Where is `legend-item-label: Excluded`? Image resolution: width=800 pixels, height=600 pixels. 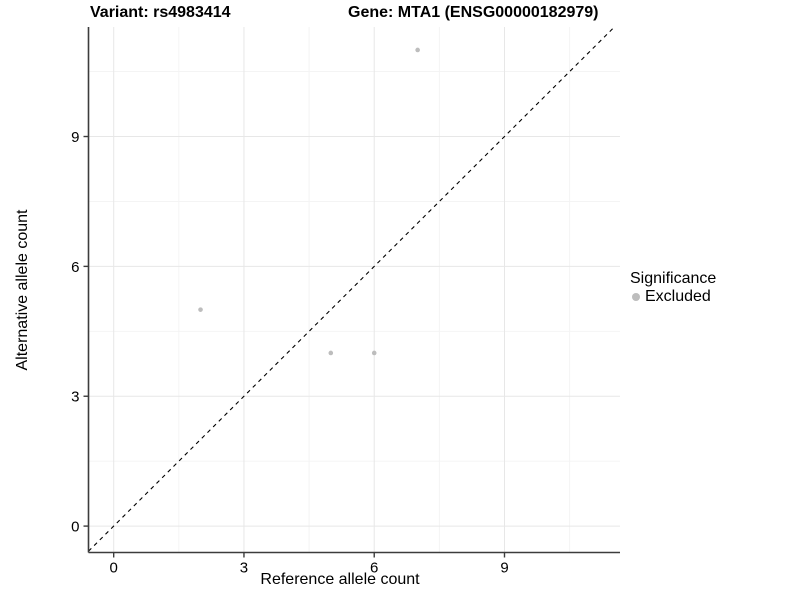 legend-item-label: Excluded is located at coordinates (678, 296).